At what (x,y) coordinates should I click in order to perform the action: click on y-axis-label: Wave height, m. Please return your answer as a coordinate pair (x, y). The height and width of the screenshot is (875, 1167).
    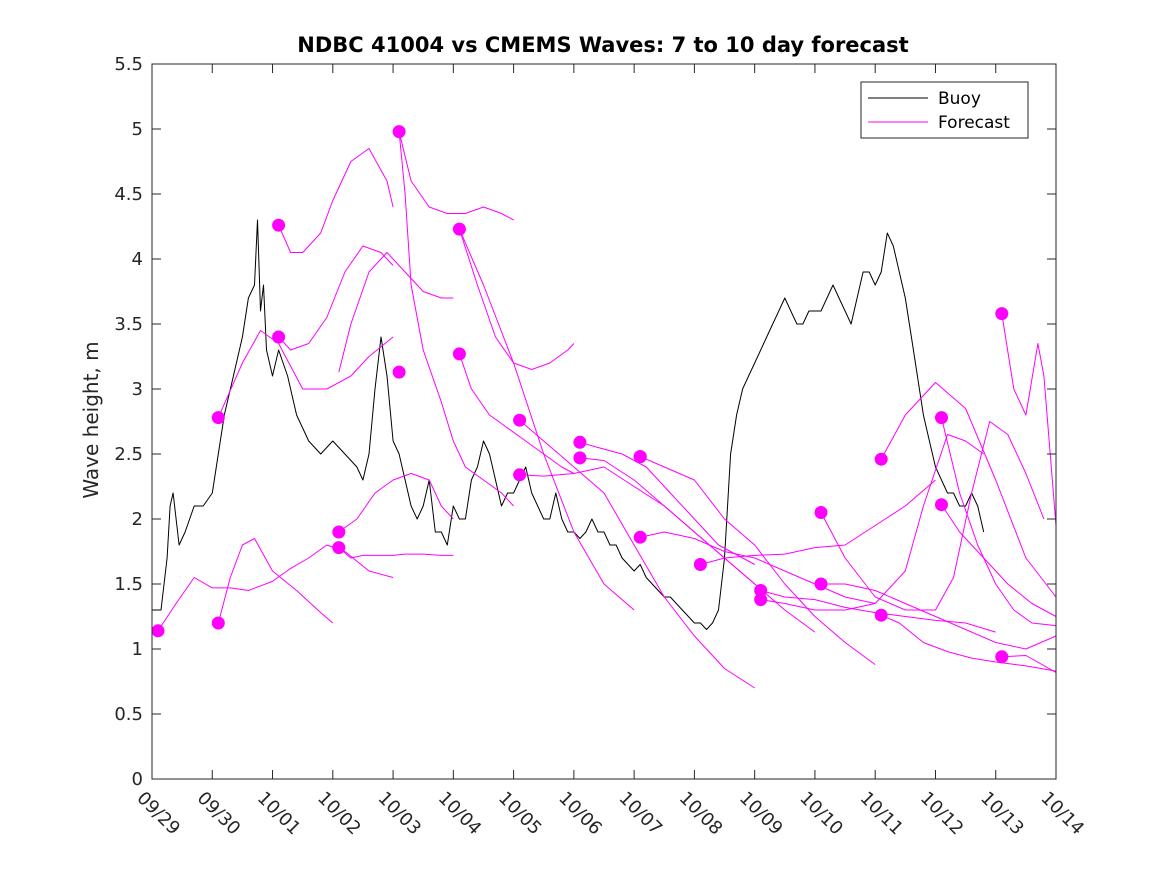
    Looking at the image, I should click on (91, 419).